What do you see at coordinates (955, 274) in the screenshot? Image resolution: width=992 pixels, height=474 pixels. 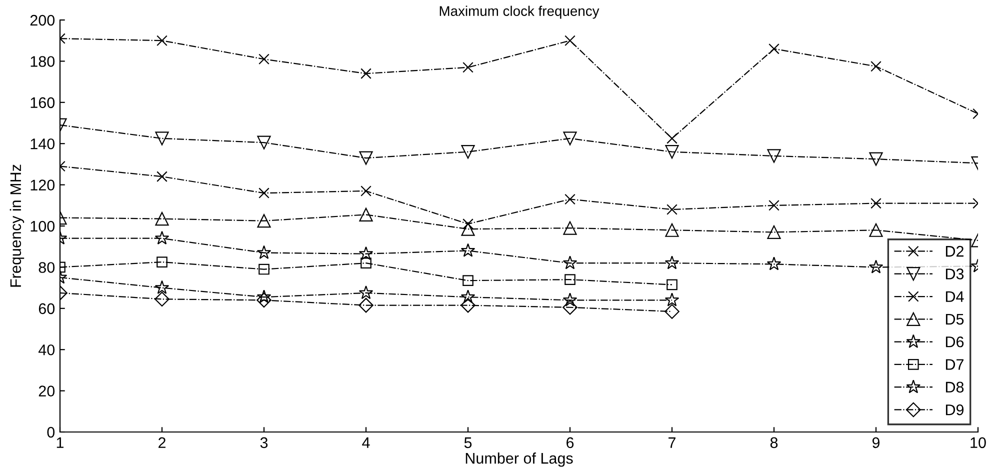 I see `legend-label: D3` at bounding box center [955, 274].